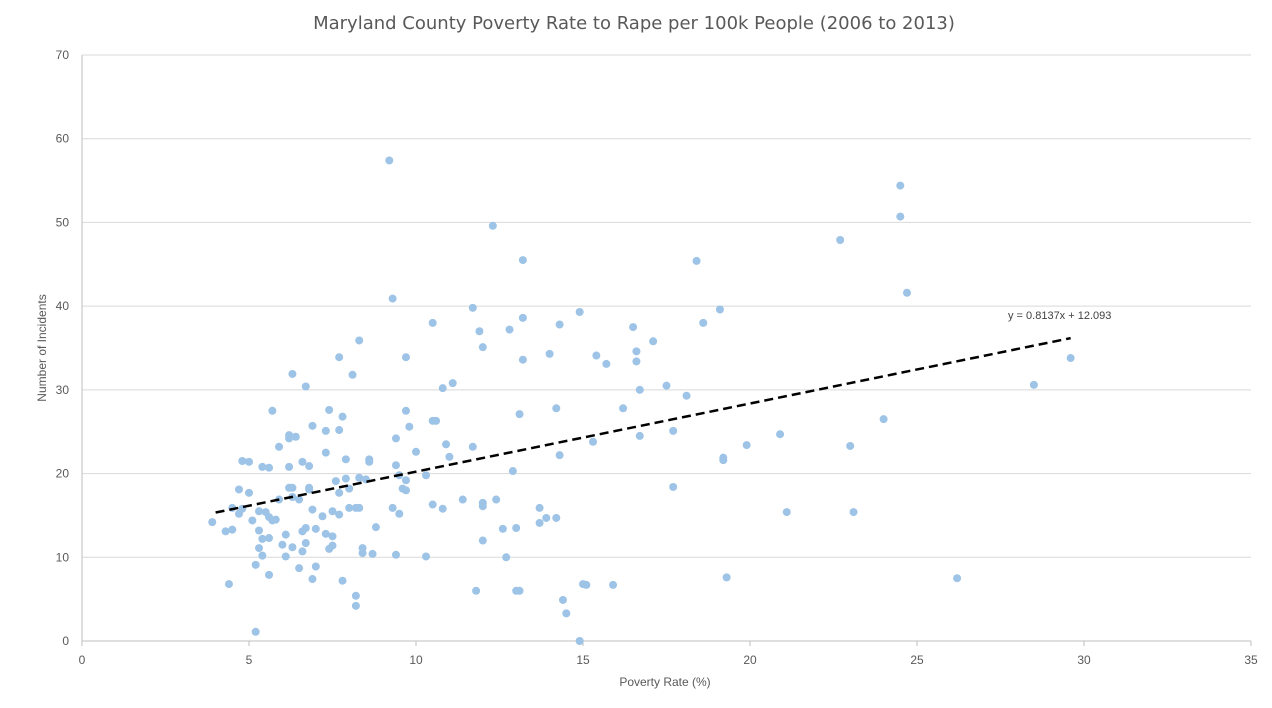 The image size is (1272, 708). I want to click on x-tick-label: 20, so click(750, 660).